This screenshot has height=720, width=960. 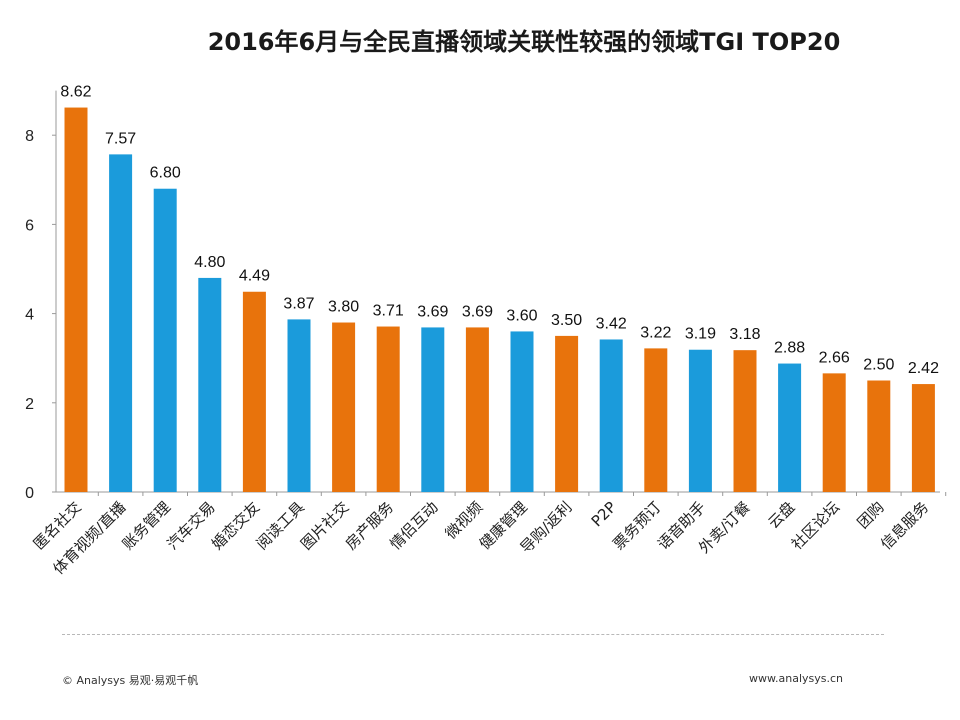 I want to click on bar-value-label: 3.80, so click(x=343, y=307).